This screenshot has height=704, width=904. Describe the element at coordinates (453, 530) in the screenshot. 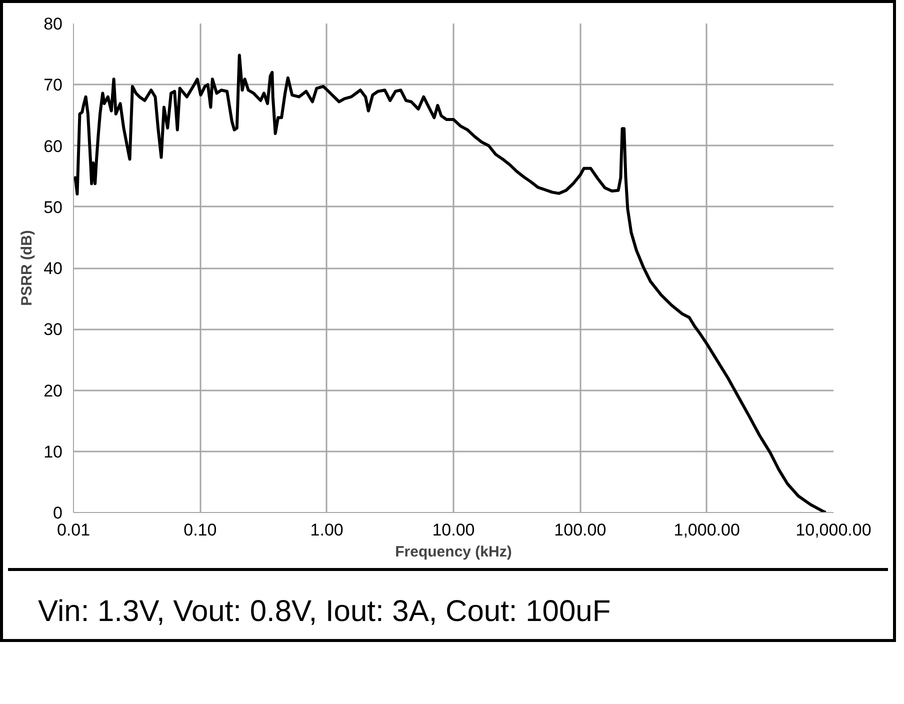

I see `x-tick-label: 10.00` at that location.